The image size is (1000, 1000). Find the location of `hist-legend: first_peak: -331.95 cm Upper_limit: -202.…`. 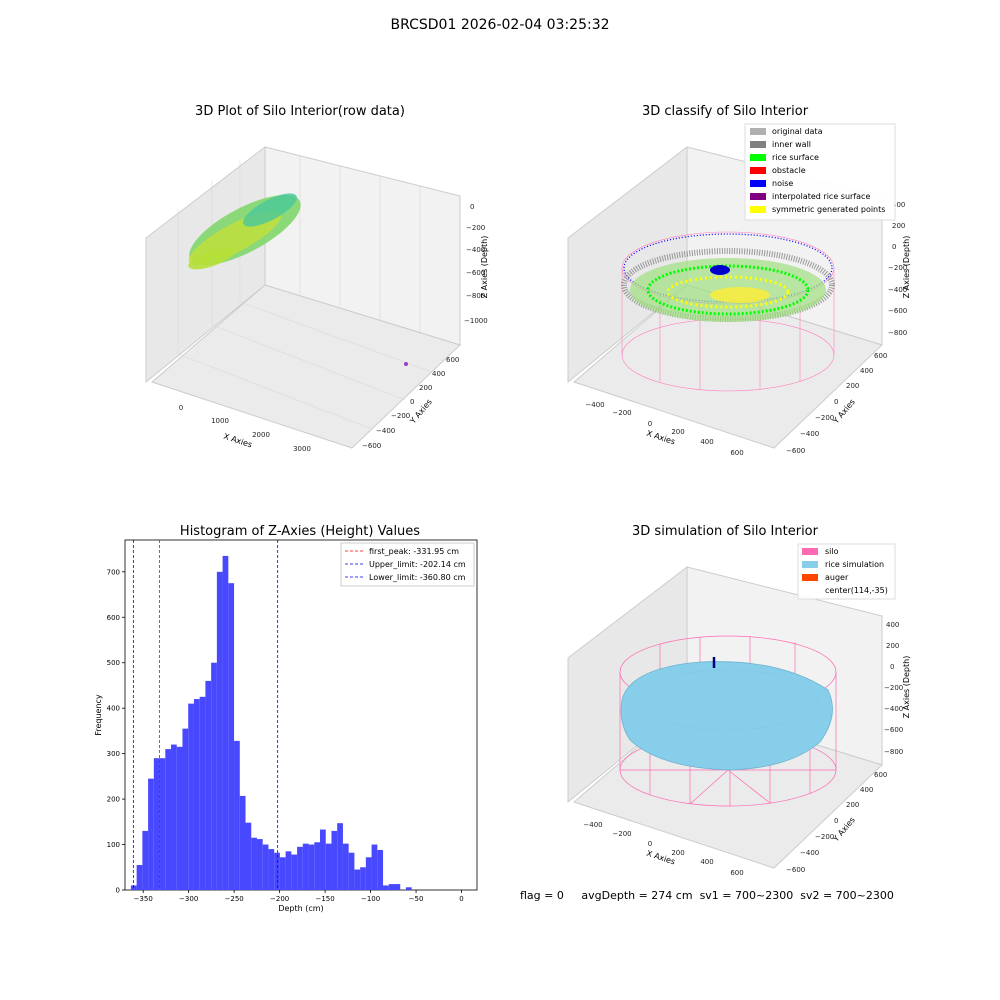

hist-legend: first_peak: -331.95 cm Upper_limit: -202.… is located at coordinates (407, 564).